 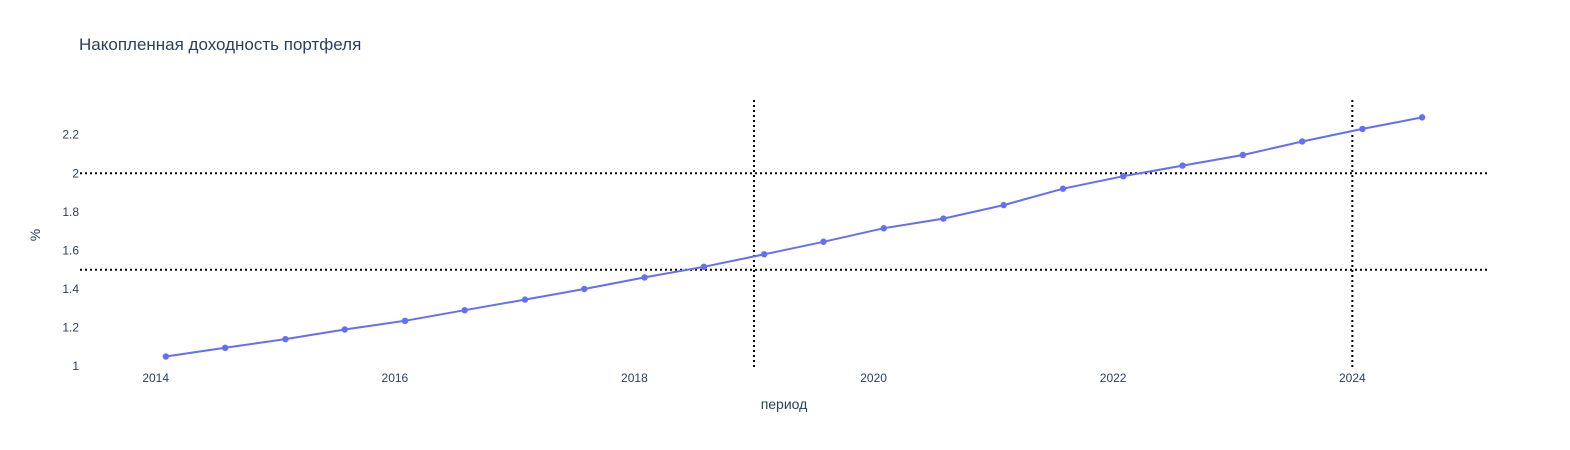 What do you see at coordinates (75, 366) in the screenshot?
I see `y-tick-label: 1` at bounding box center [75, 366].